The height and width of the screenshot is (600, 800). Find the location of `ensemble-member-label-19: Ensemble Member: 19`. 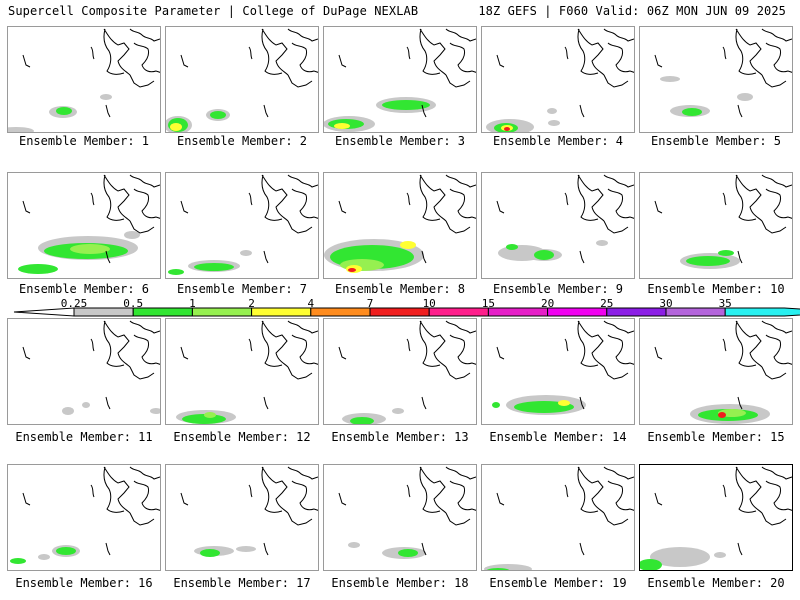

ensemble-member-label-19: Ensemble Member: 19 is located at coordinates (558, 583).